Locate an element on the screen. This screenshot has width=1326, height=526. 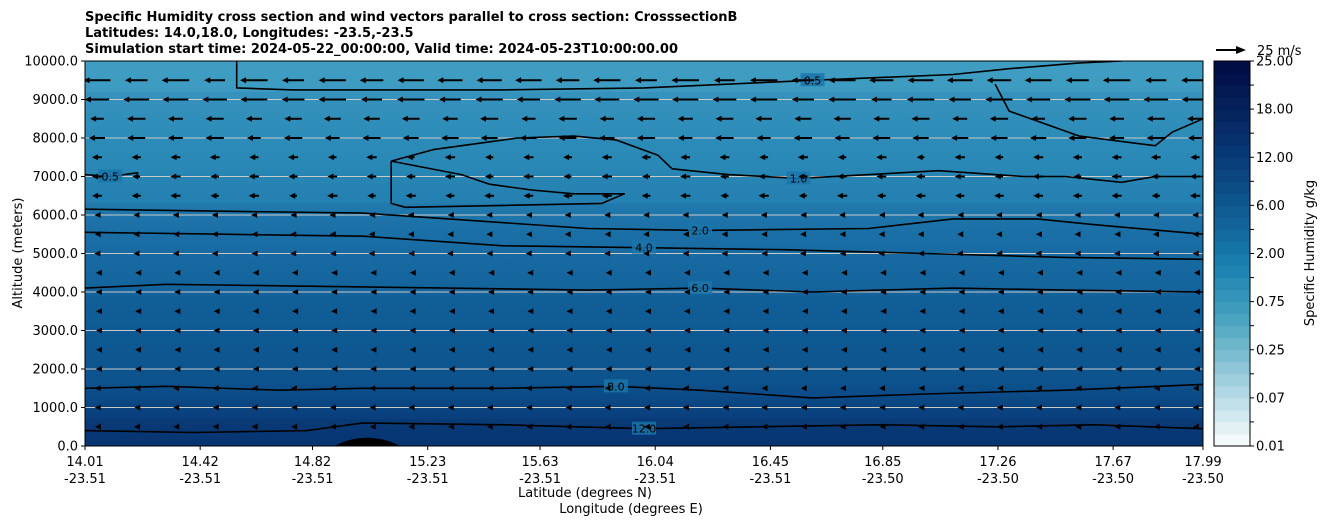
x-tick-label-lon: -23.51 is located at coordinates (655, 479).